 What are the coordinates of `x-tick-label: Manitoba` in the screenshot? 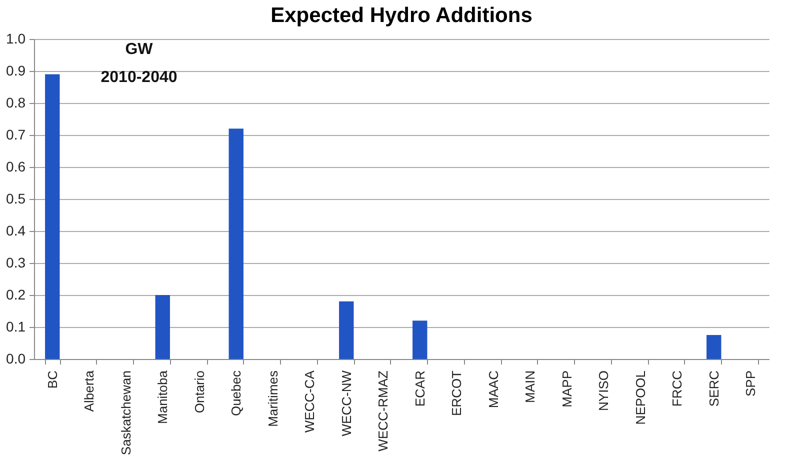 It's located at (162, 397).